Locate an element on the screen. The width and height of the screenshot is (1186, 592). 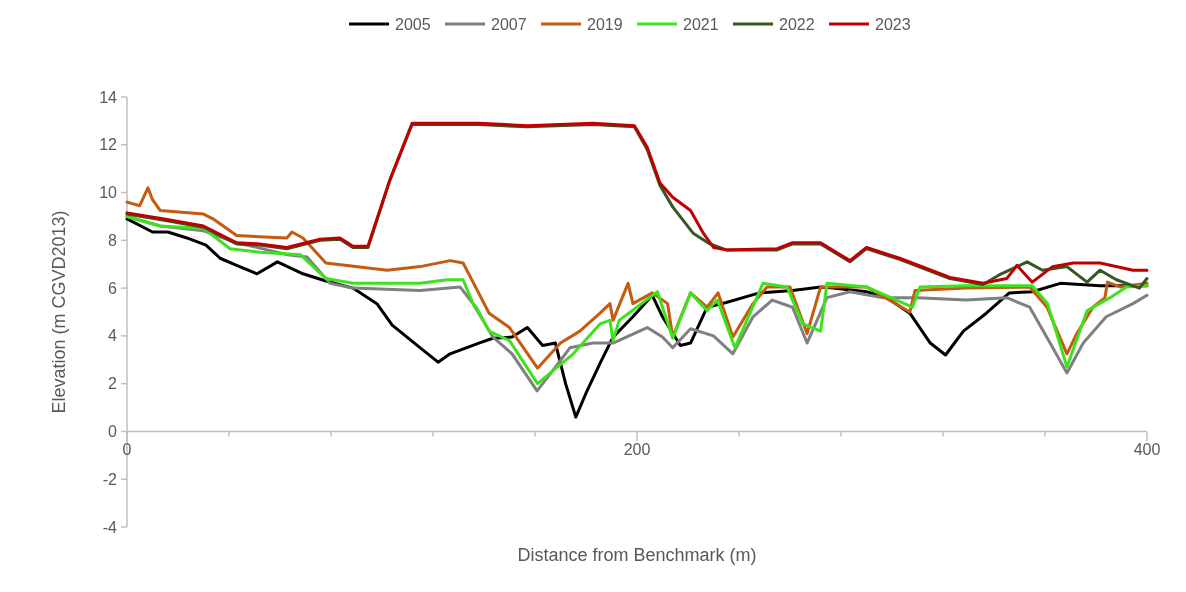
y-axis-title: Elevation (m CGVD2013) is located at coordinates (59, 312).